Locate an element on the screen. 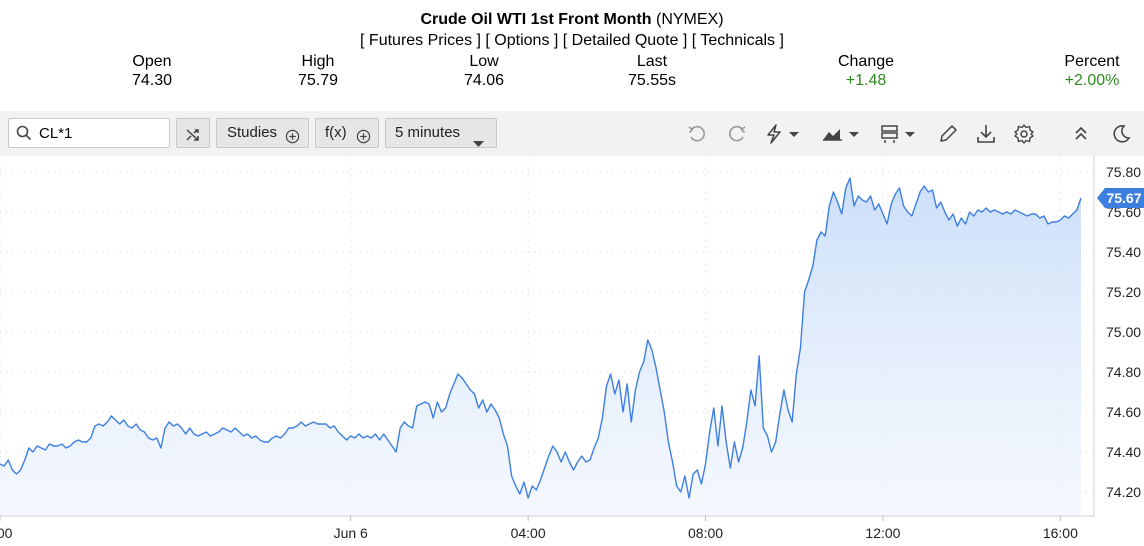 The width and height of the screenshot is (1144, 546). quote-high: High 75.79 is located at coordinates (318, 71).